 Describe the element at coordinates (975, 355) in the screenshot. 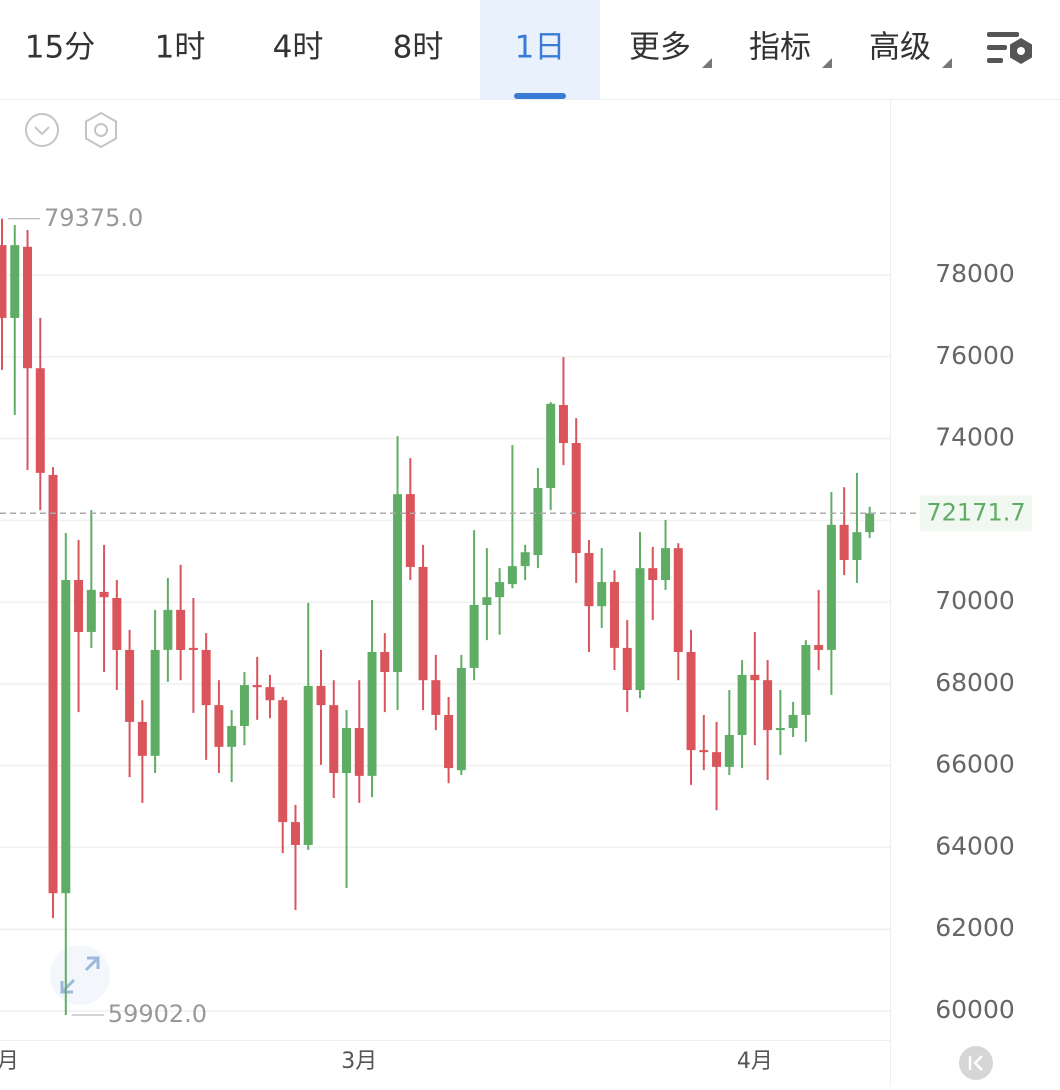

I see `y-tick-label: 76000` at that location.